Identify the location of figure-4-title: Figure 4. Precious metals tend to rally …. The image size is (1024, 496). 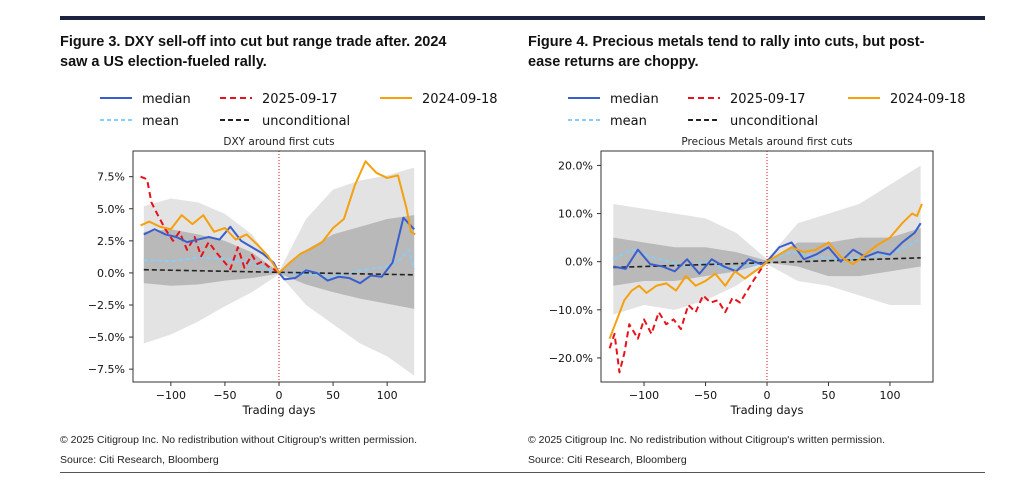
(758, 52).